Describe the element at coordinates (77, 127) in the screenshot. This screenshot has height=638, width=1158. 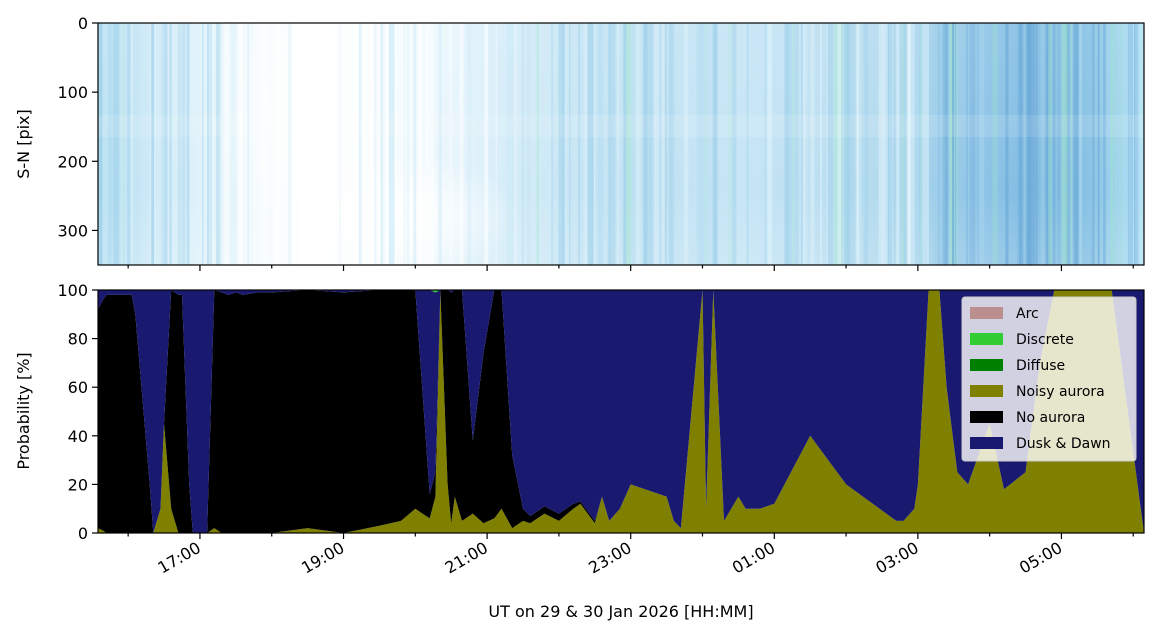
I see `keogram-y-ticks: 0 100 200 300` at that location.